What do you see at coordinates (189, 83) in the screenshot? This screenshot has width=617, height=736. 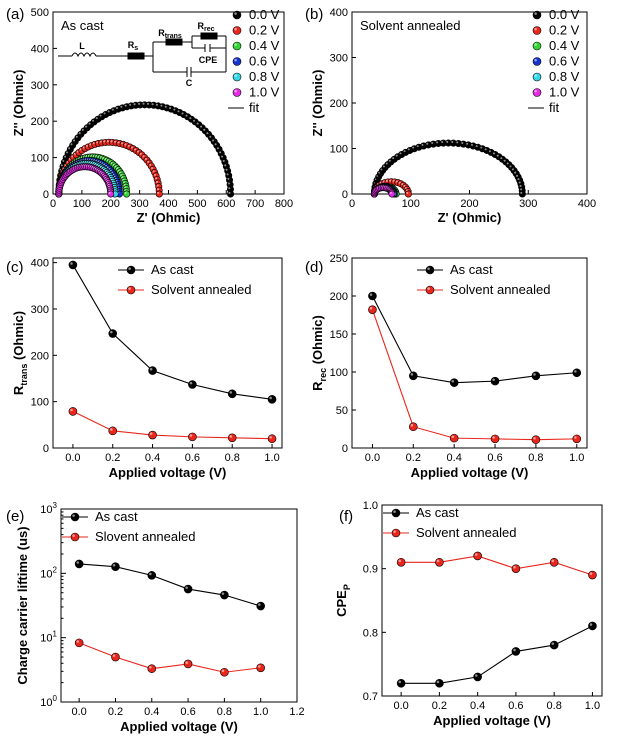 I see `circuit-label-c: C` at bounding box center [189, 83].